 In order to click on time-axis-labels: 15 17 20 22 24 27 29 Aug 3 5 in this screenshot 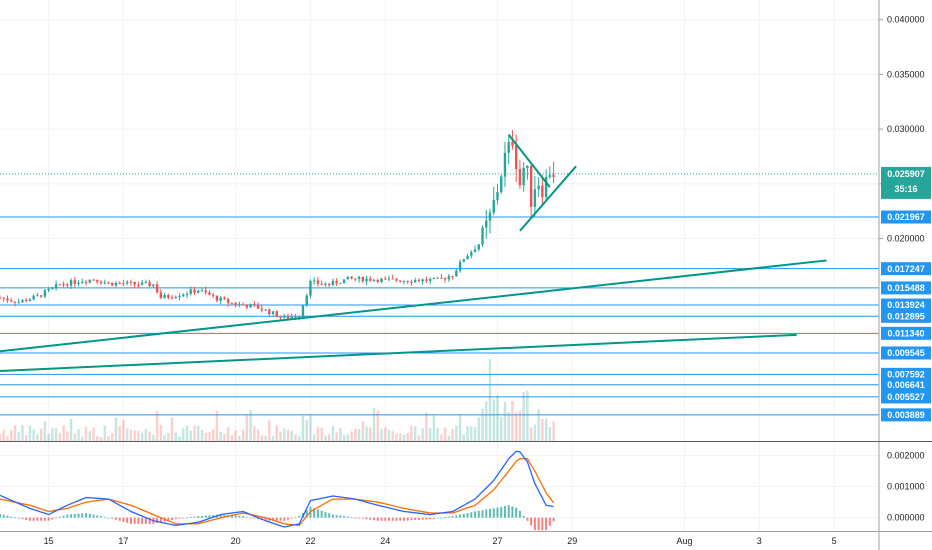, I will do `click(440, 541)`.